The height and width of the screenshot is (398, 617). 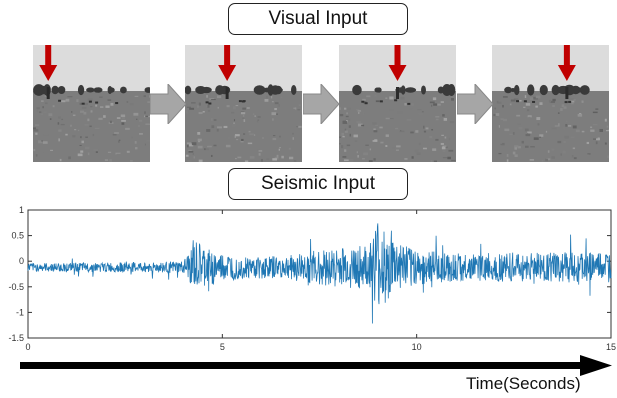 I want to click on y-tick-label: -1.5, so click(x=16, y=338).